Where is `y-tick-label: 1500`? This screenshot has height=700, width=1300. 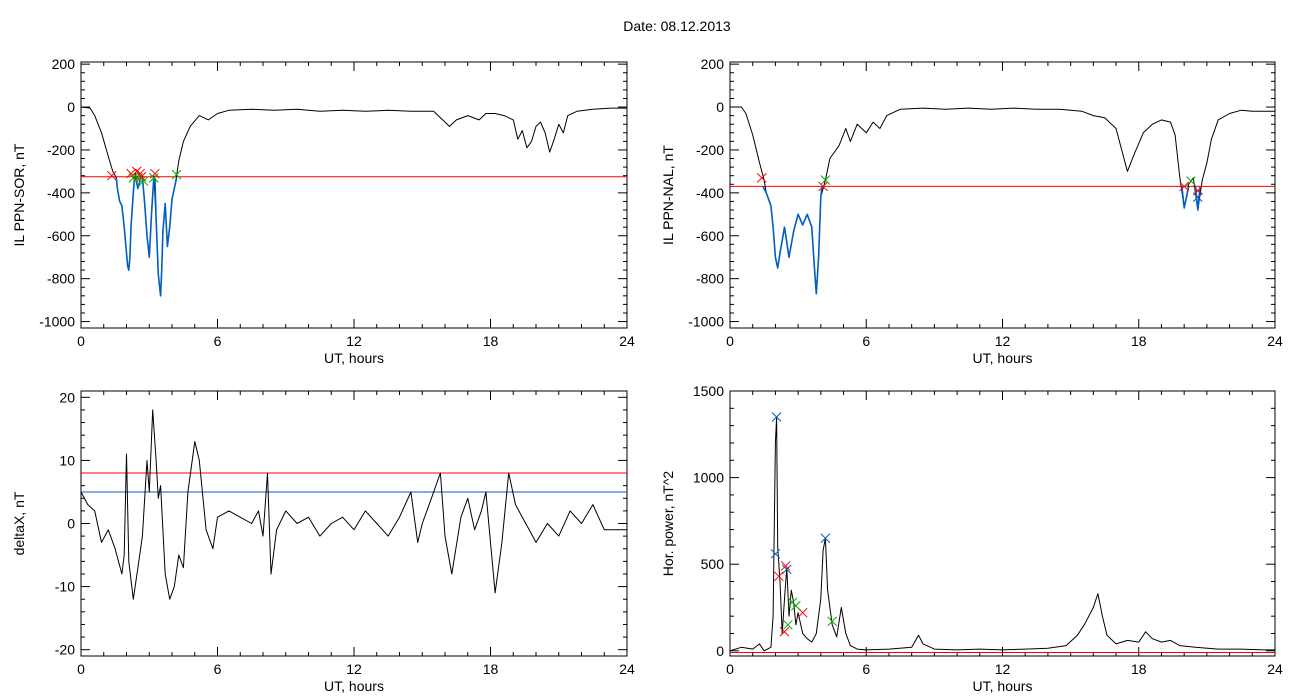
y-tick-label: 1500 is located at coordinates (708, 391).